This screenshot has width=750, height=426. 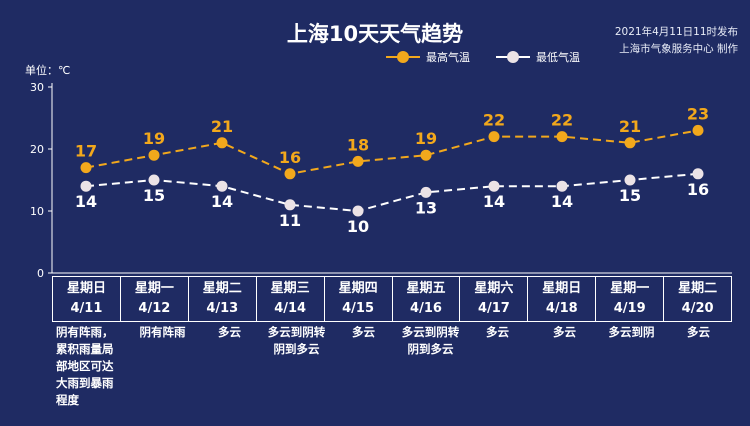 I want to click on legend: 最高气温 最低气温, so click(x=496, y=57).